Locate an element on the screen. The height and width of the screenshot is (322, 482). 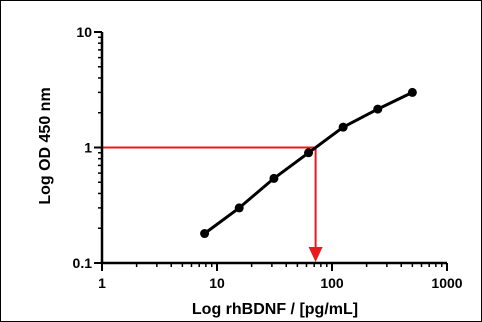
x-tick-label: 1 is located at coordinates (102, 283).